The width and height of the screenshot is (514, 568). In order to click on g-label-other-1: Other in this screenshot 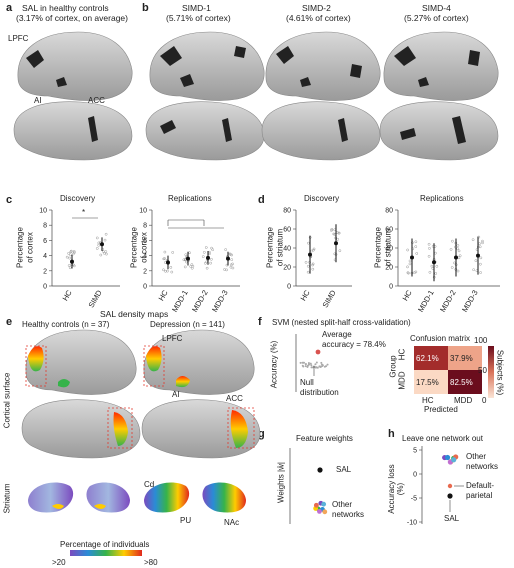, I will do `click(342, 504)`.